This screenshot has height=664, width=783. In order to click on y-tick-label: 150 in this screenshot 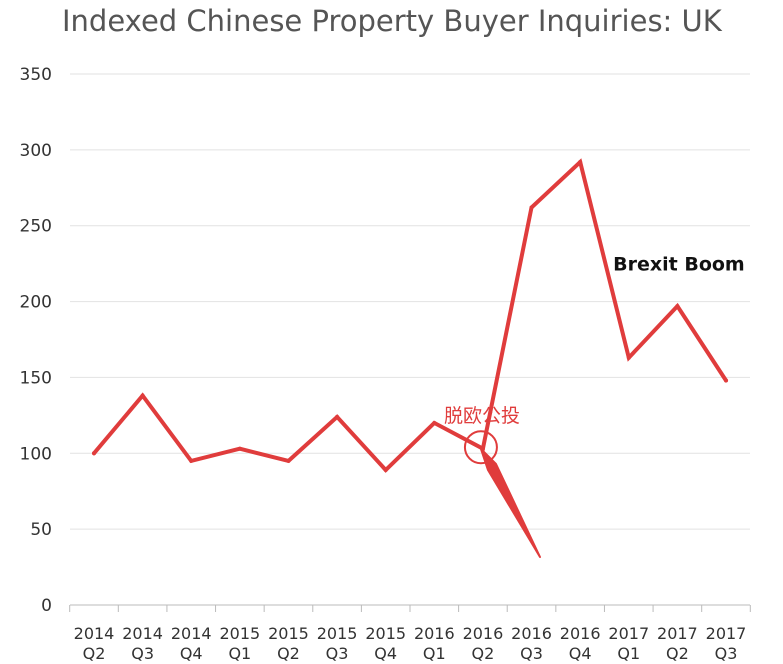, I will do `click(36, 378)`.